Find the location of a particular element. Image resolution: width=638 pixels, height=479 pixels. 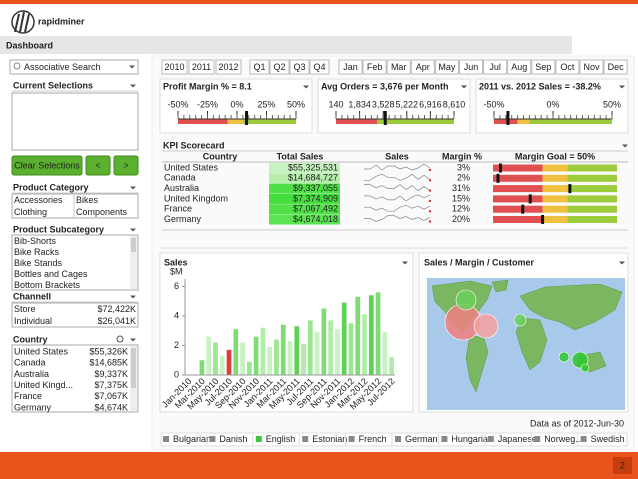

list-item: Bottles and Cages is located at coordinates (51, 274).